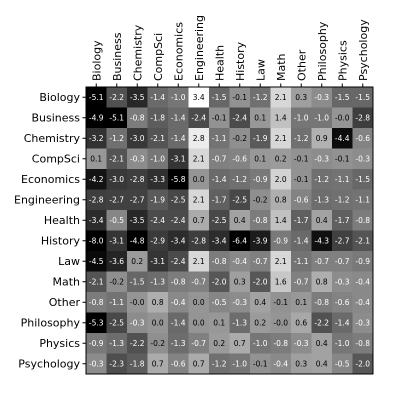 This screenshot has height=400, width=400. Describe the element at coordinates (280, 343) in the screenshot. I see `cell-value-label: -0.8` at that location.